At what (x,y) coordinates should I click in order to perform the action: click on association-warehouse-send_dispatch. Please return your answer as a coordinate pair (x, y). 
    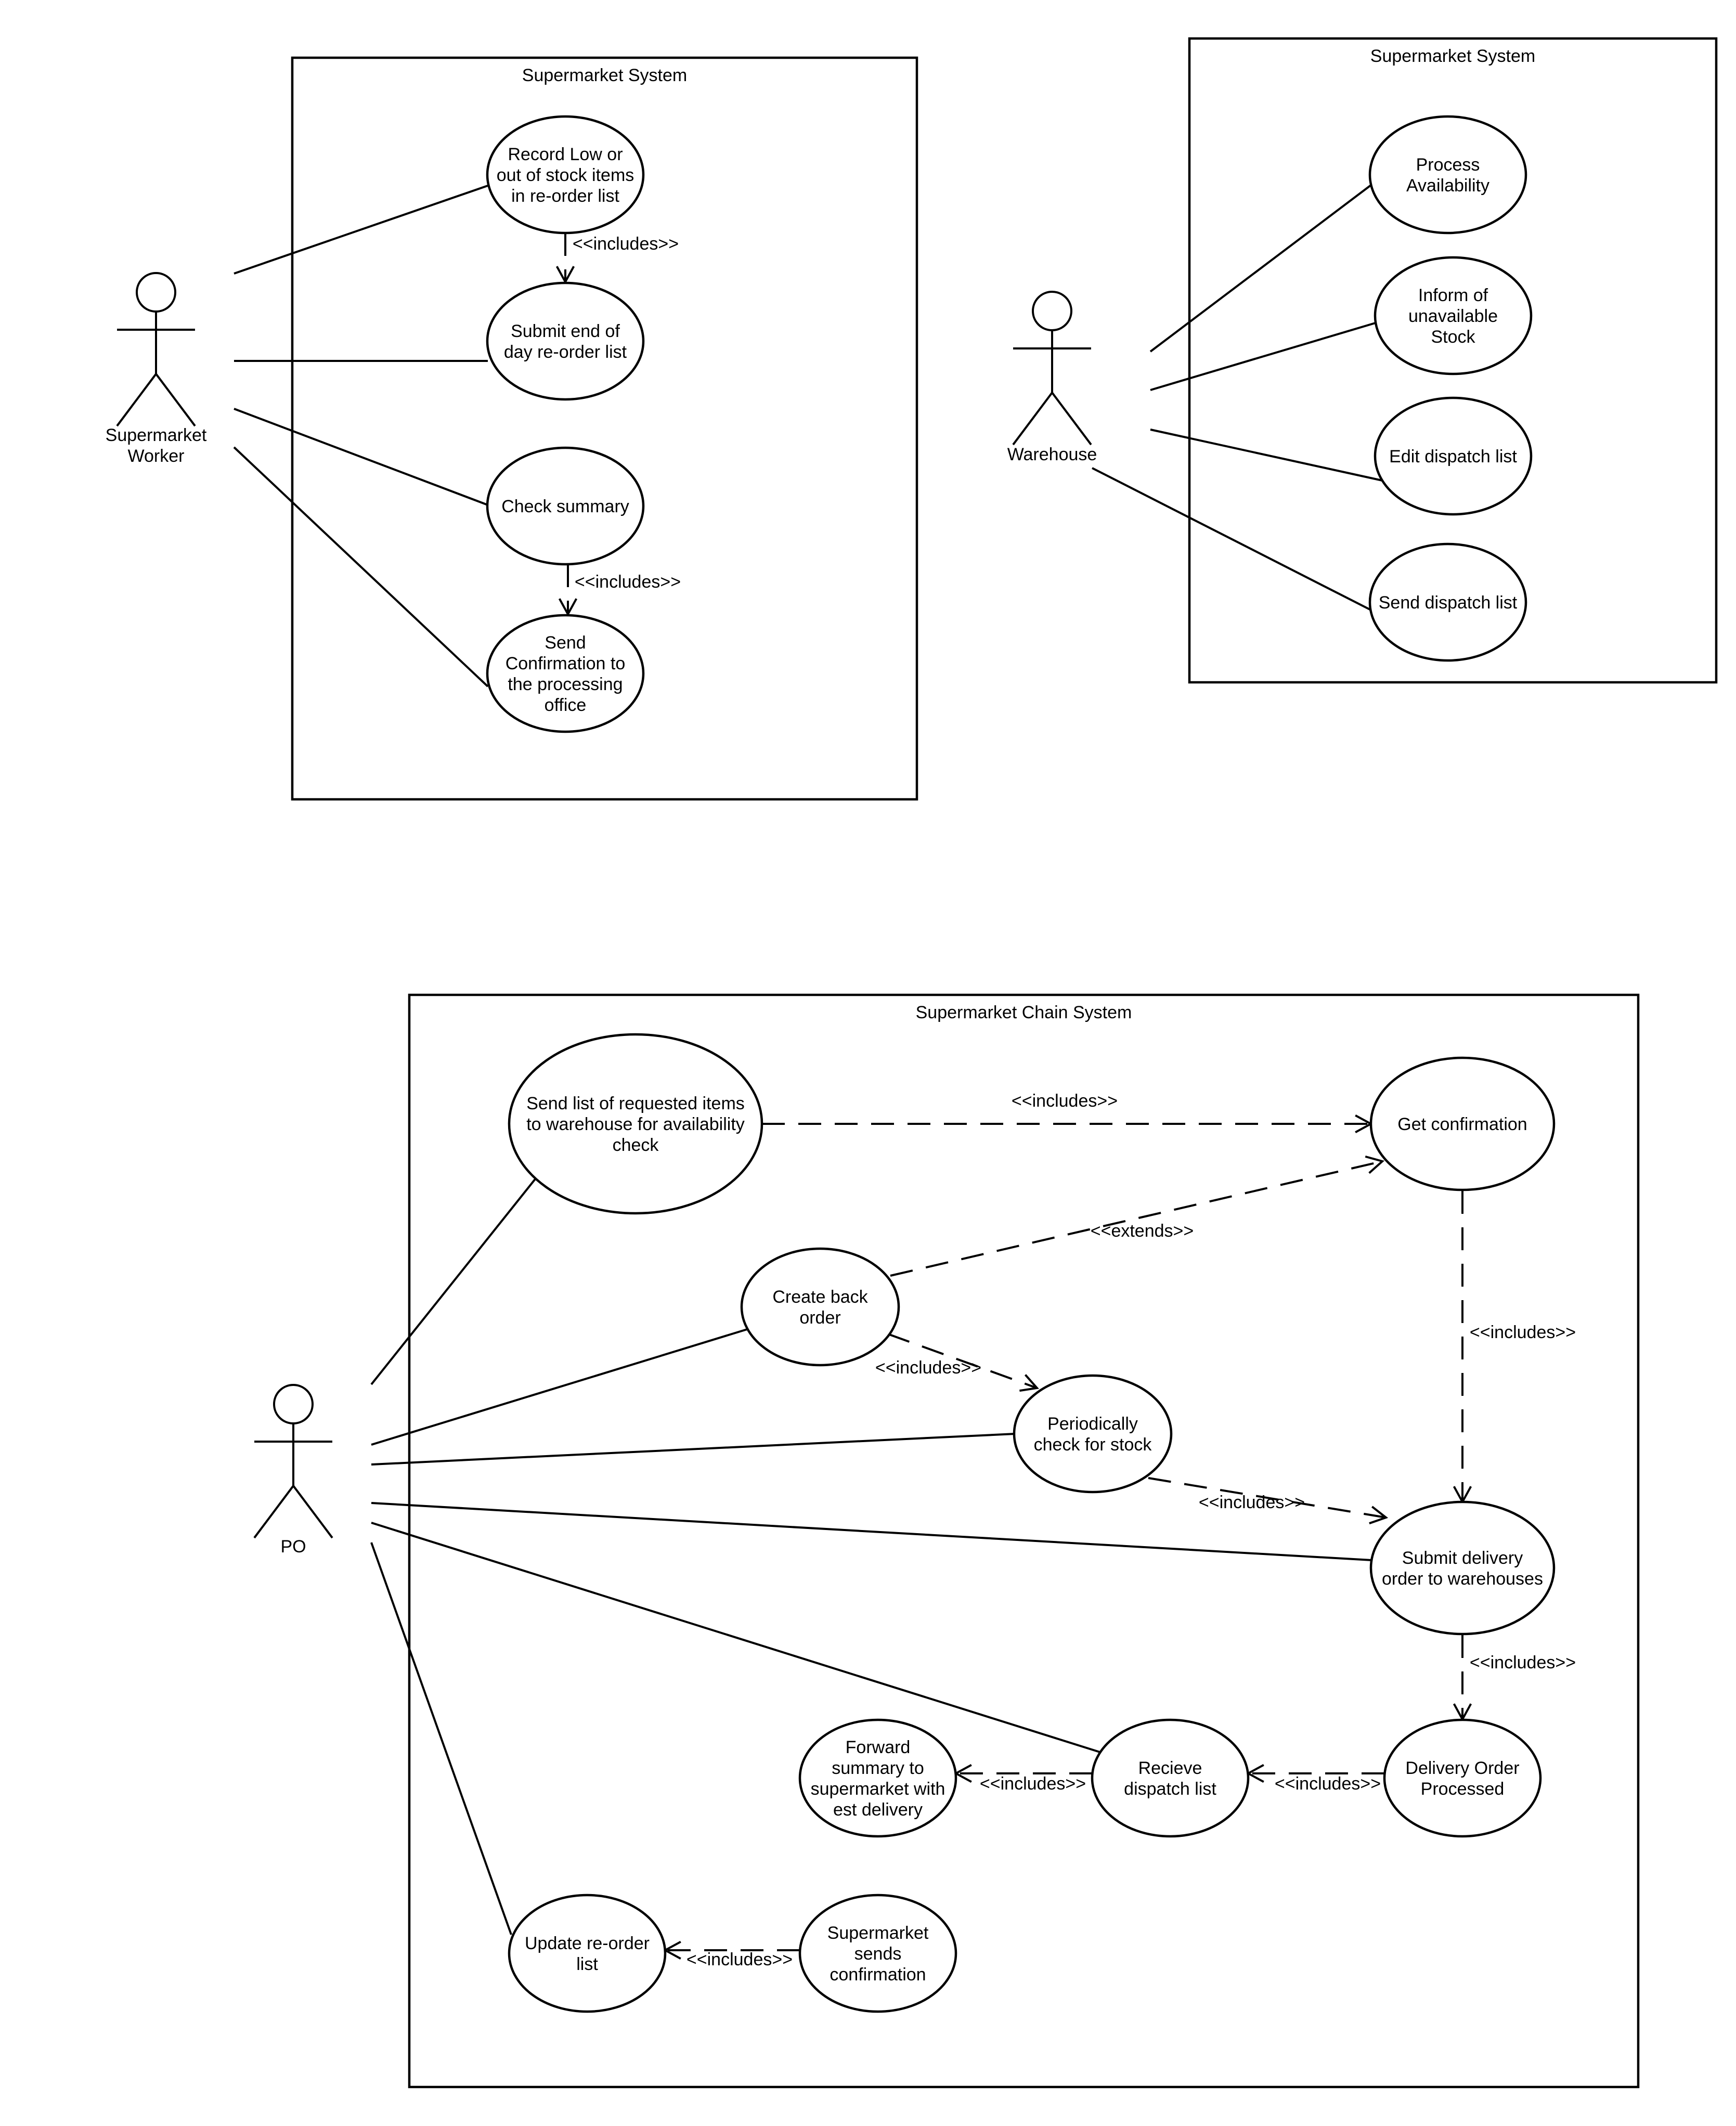
    Looking at the image, I should click on (1233, 539).